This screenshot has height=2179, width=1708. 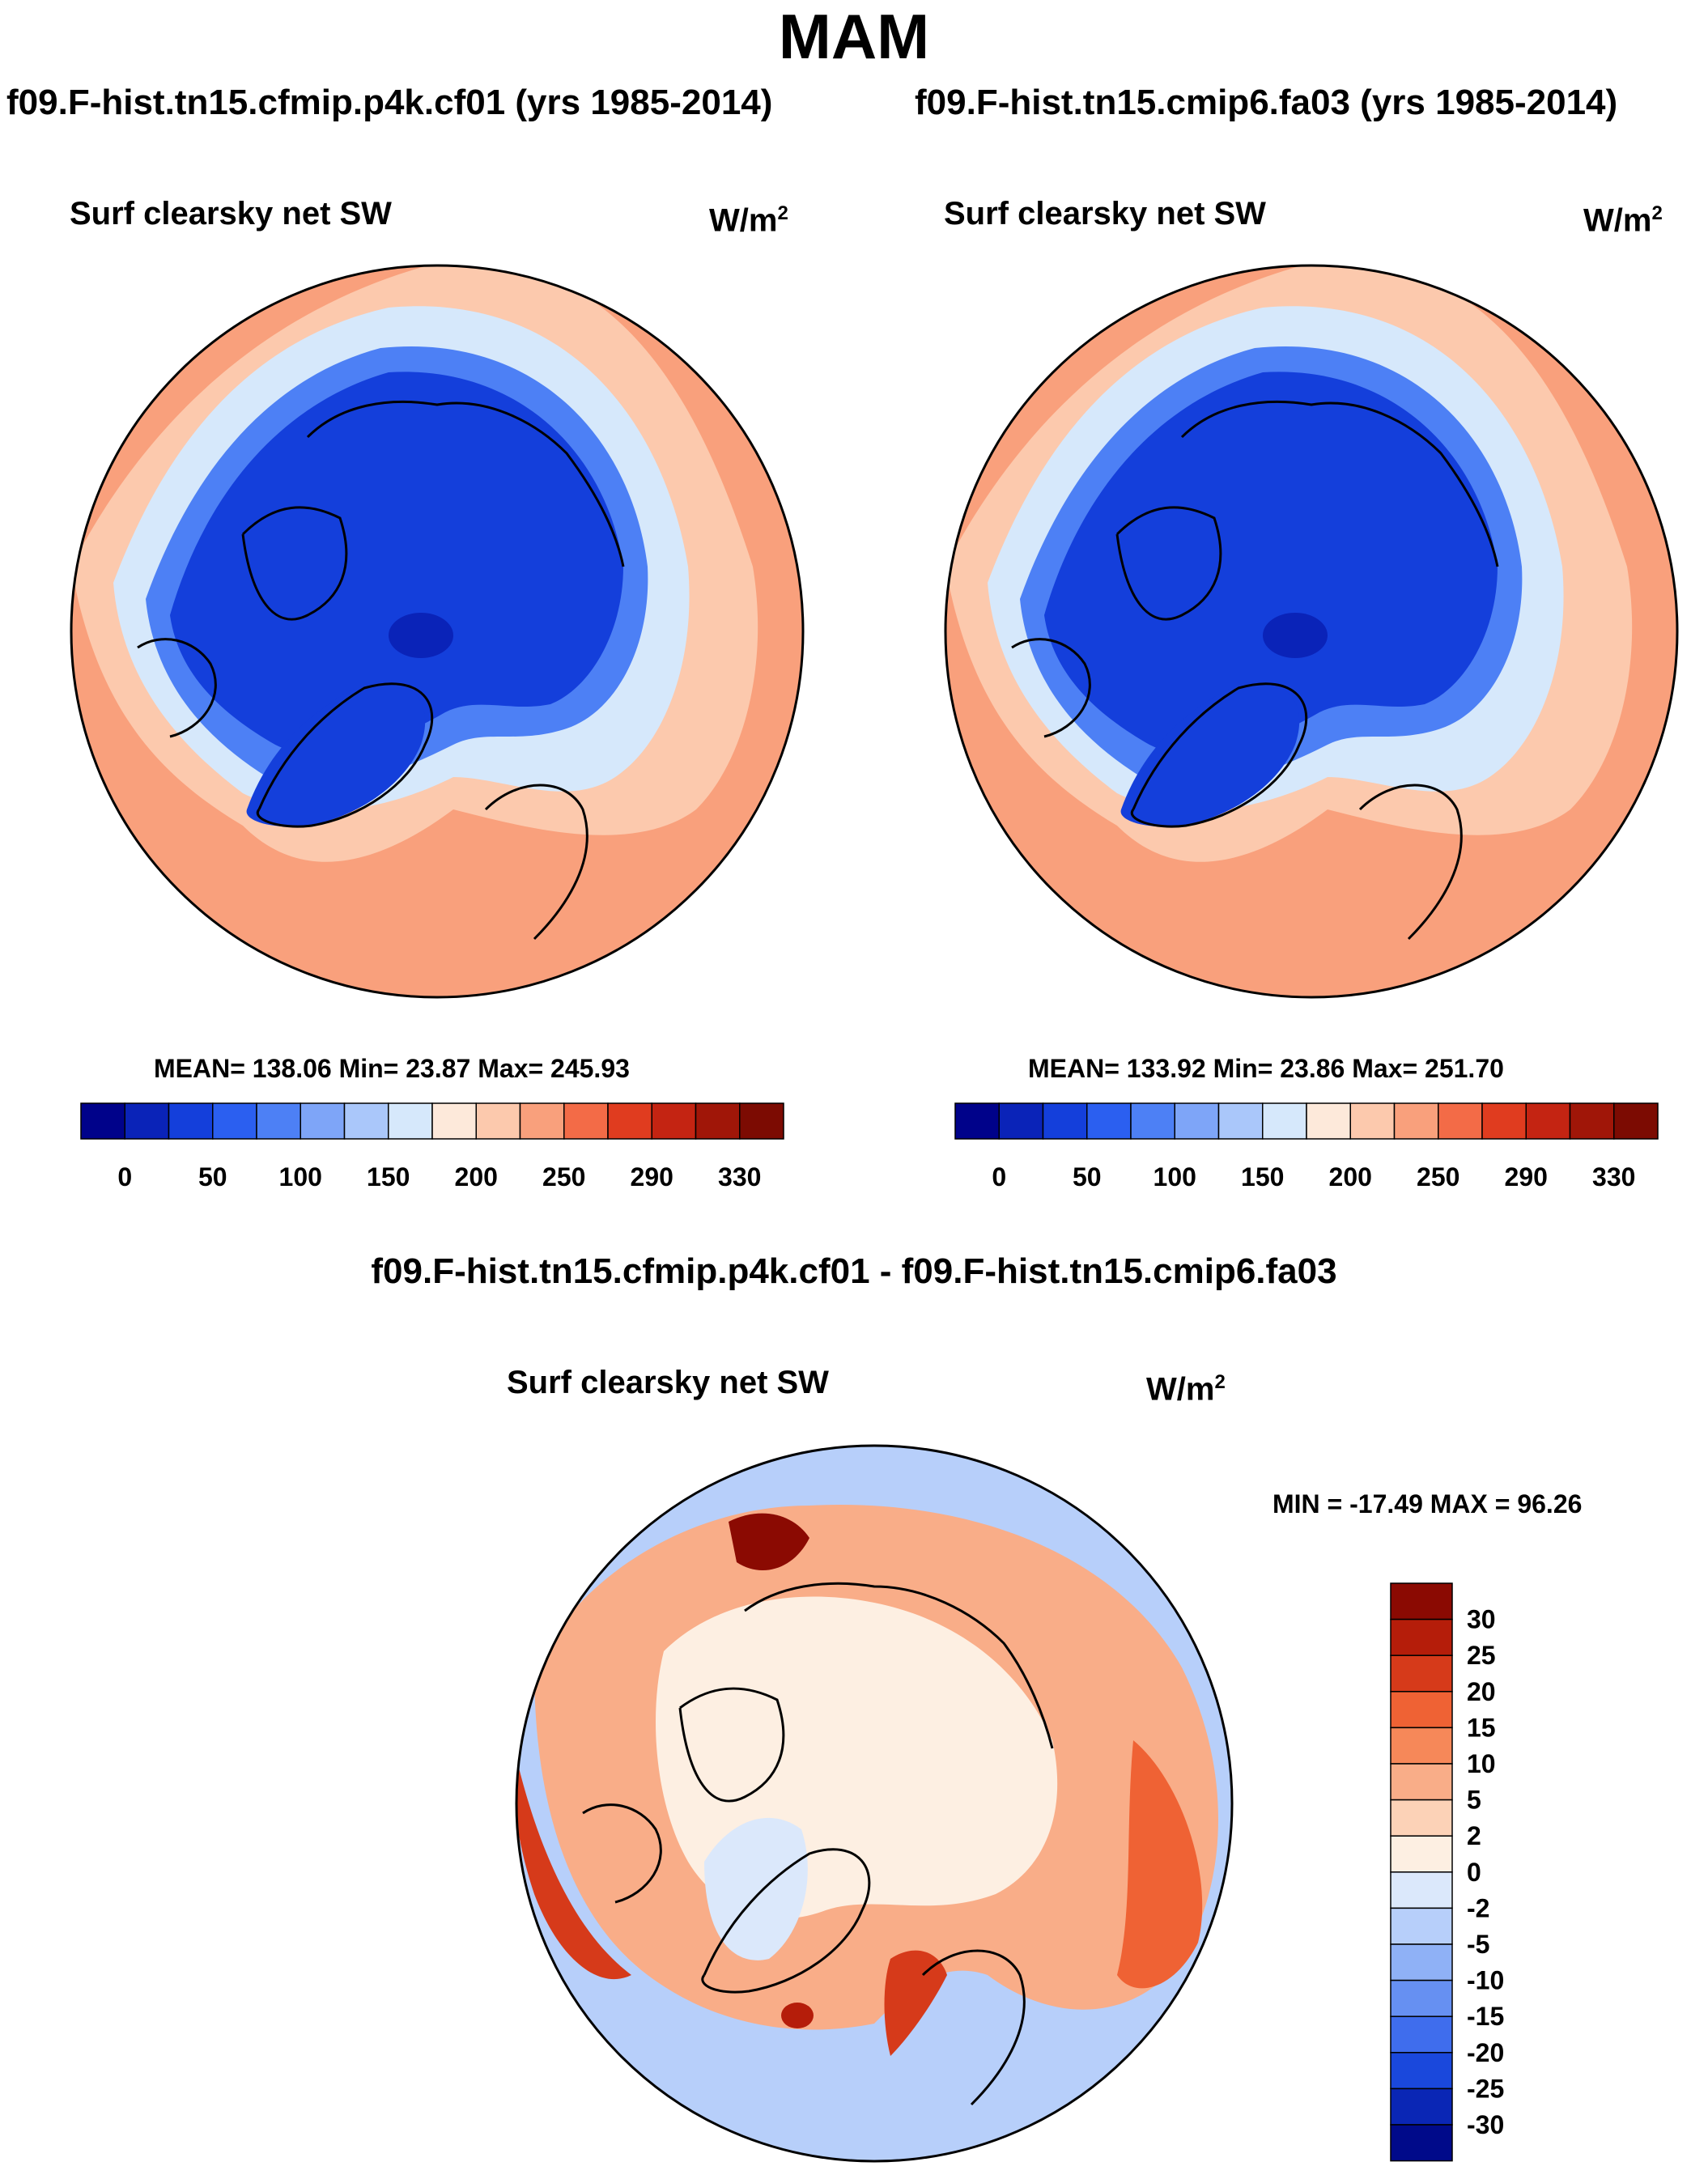 What do you see at coordinates (1485, 2052) in the screenshot?
I see `panel3-colorbar-tick-label: -20` at bounding box center [1485, 2052].